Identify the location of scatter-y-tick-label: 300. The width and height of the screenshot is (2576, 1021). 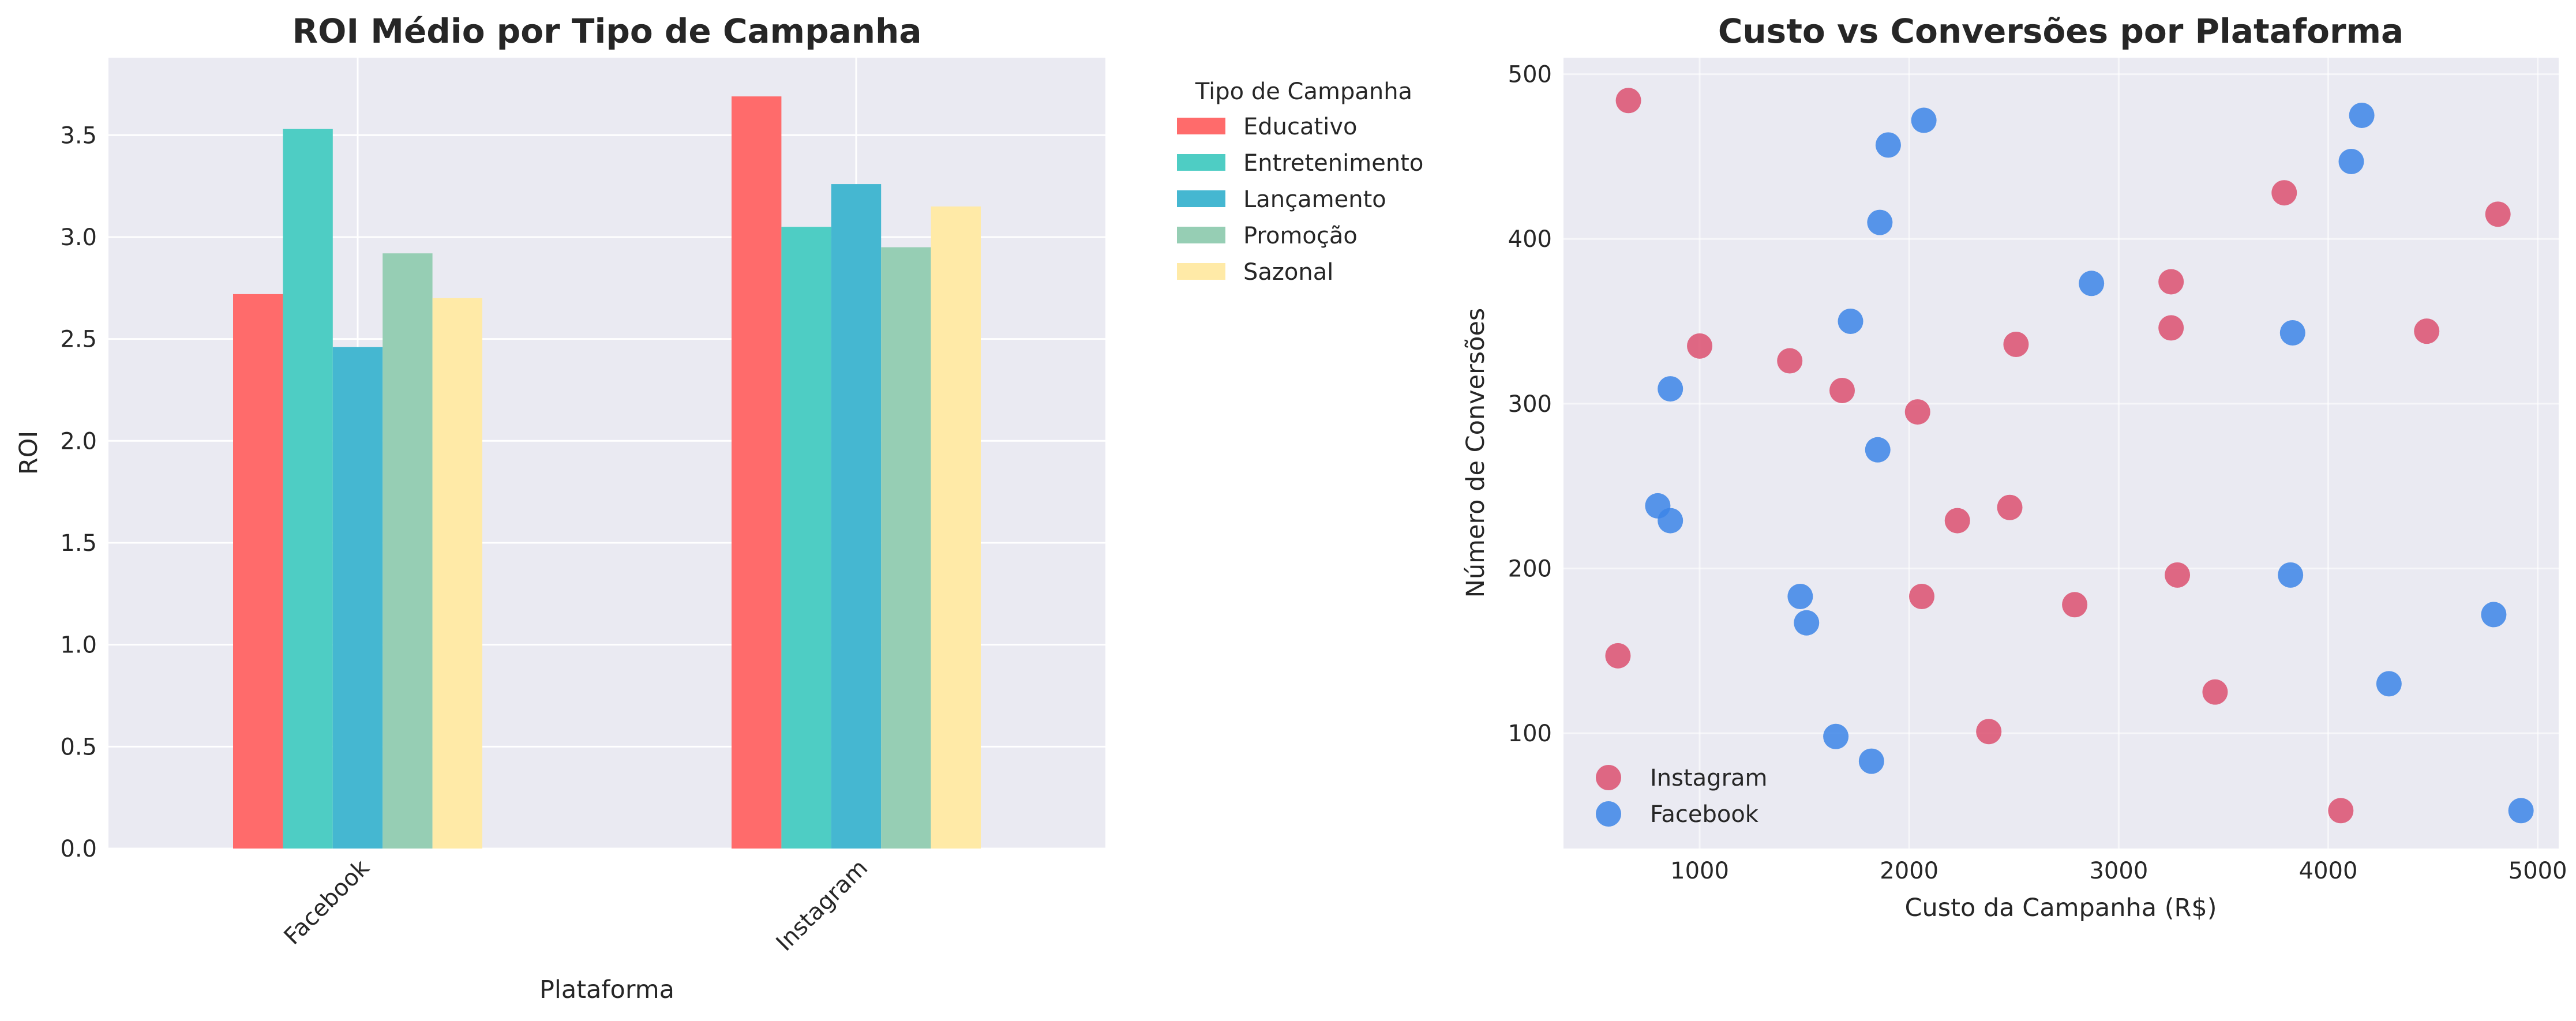
(1530, 405).